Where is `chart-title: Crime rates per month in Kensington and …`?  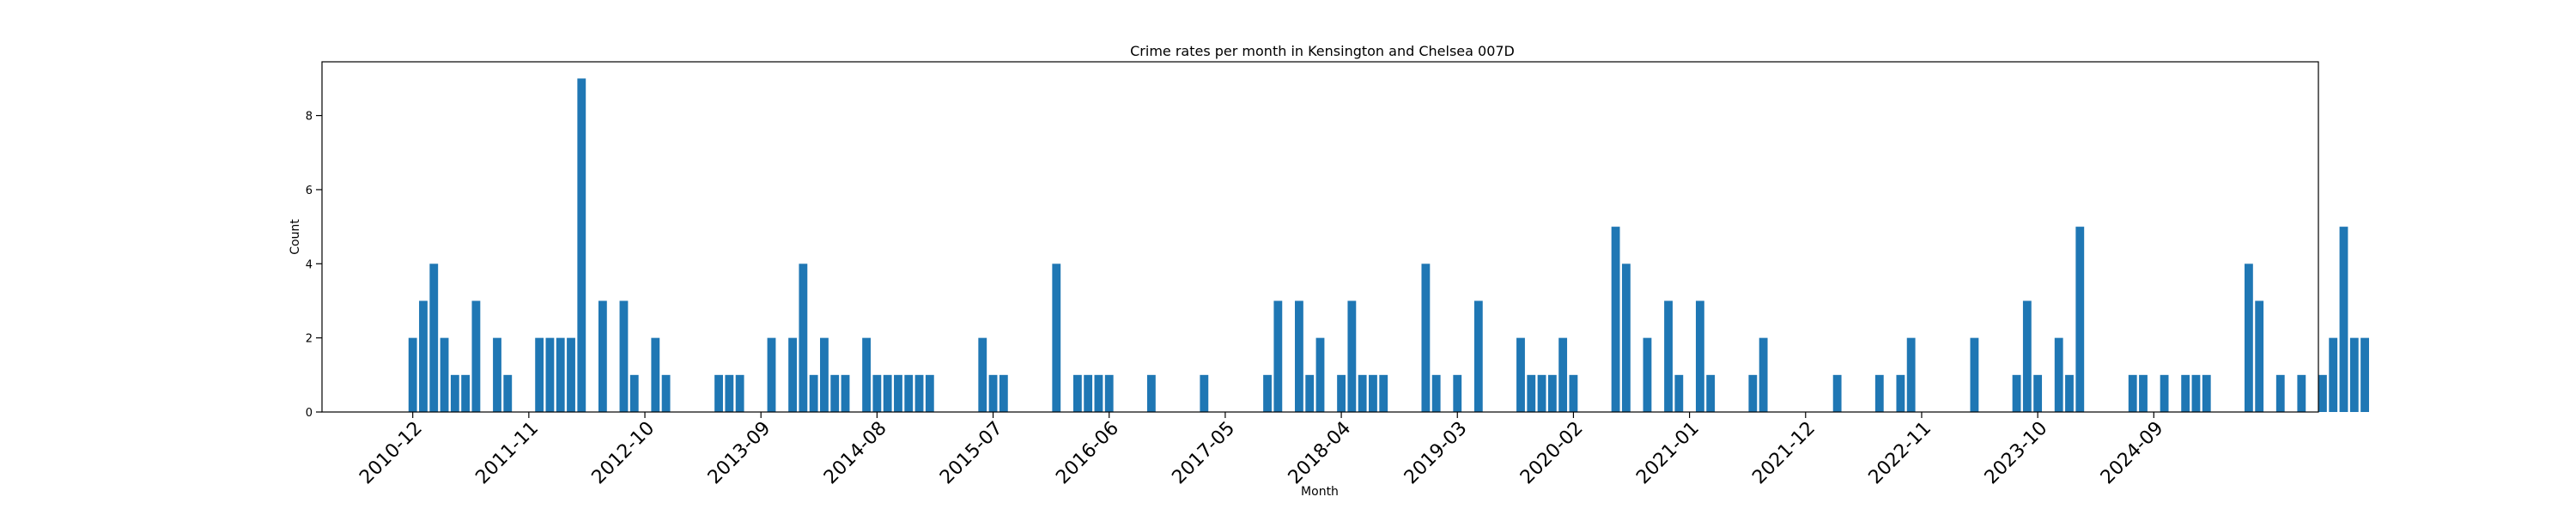
chart-title: Crime rates per month in Kensington and … is located at coordinates (1323, 51).